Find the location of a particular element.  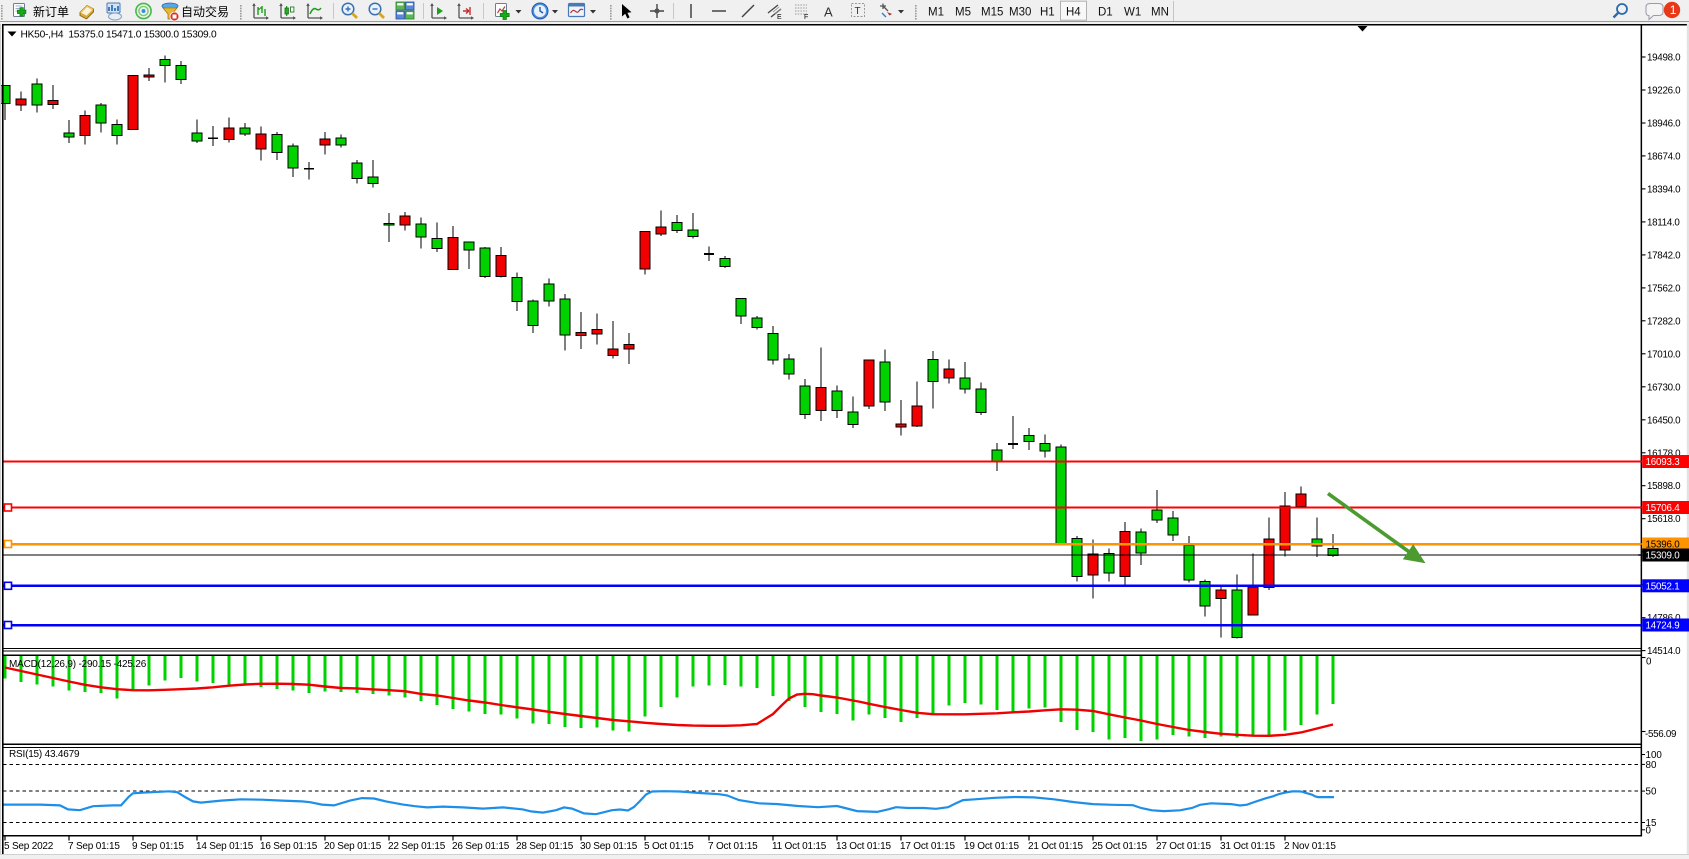

svg-text: 16093.3 is located at coordinates (1663, 462).